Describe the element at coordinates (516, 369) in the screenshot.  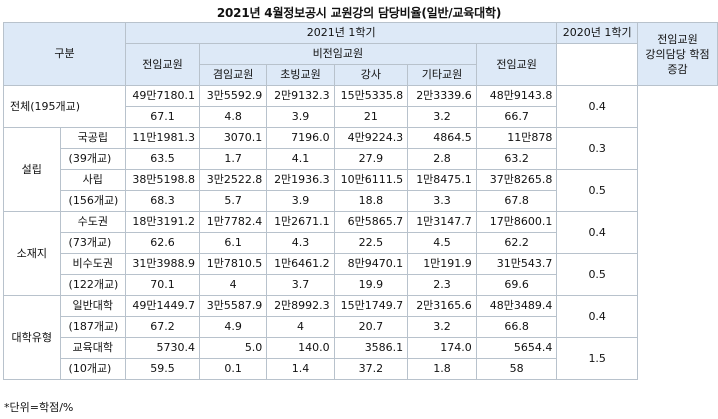
I see `cell: 58` at that location.